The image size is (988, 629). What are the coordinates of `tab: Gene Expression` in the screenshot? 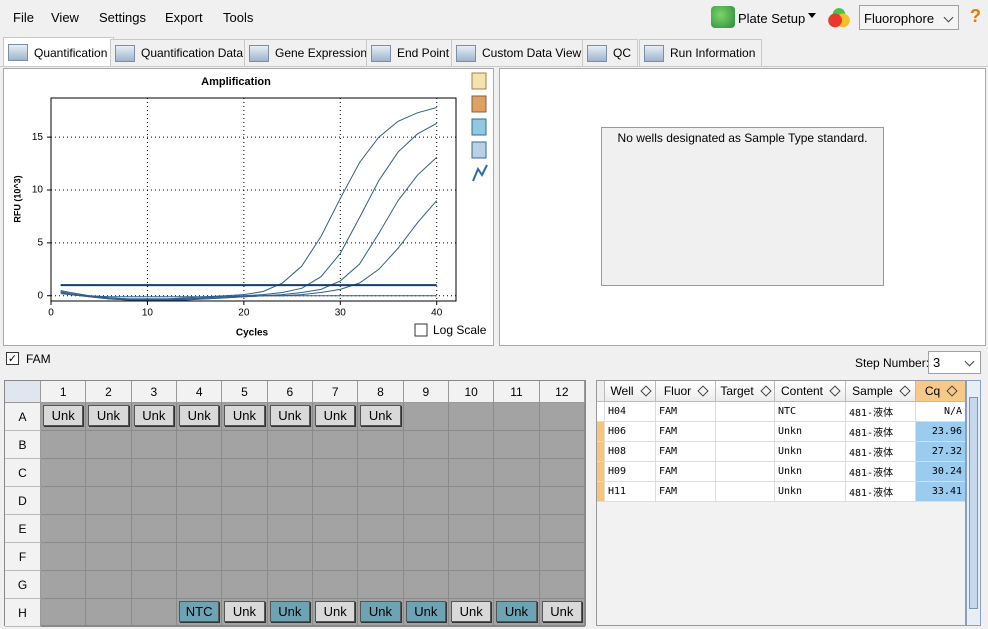 It's located at (309, 52).